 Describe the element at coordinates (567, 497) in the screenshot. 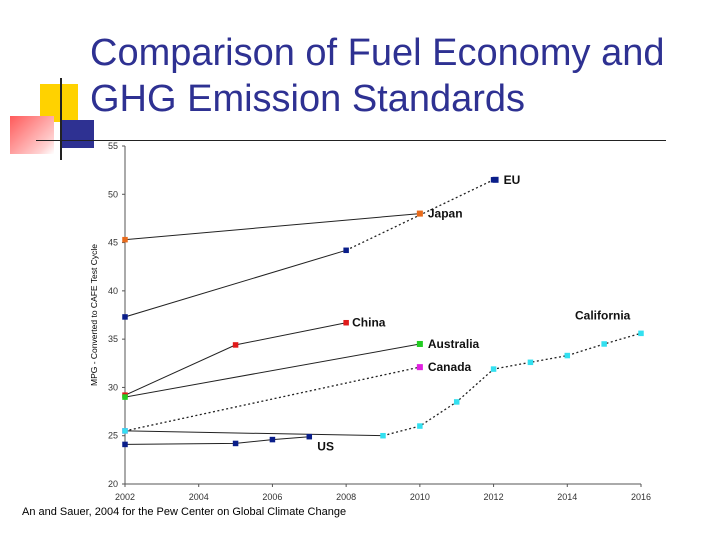

I see `x-tick-label: 2014` at that location.